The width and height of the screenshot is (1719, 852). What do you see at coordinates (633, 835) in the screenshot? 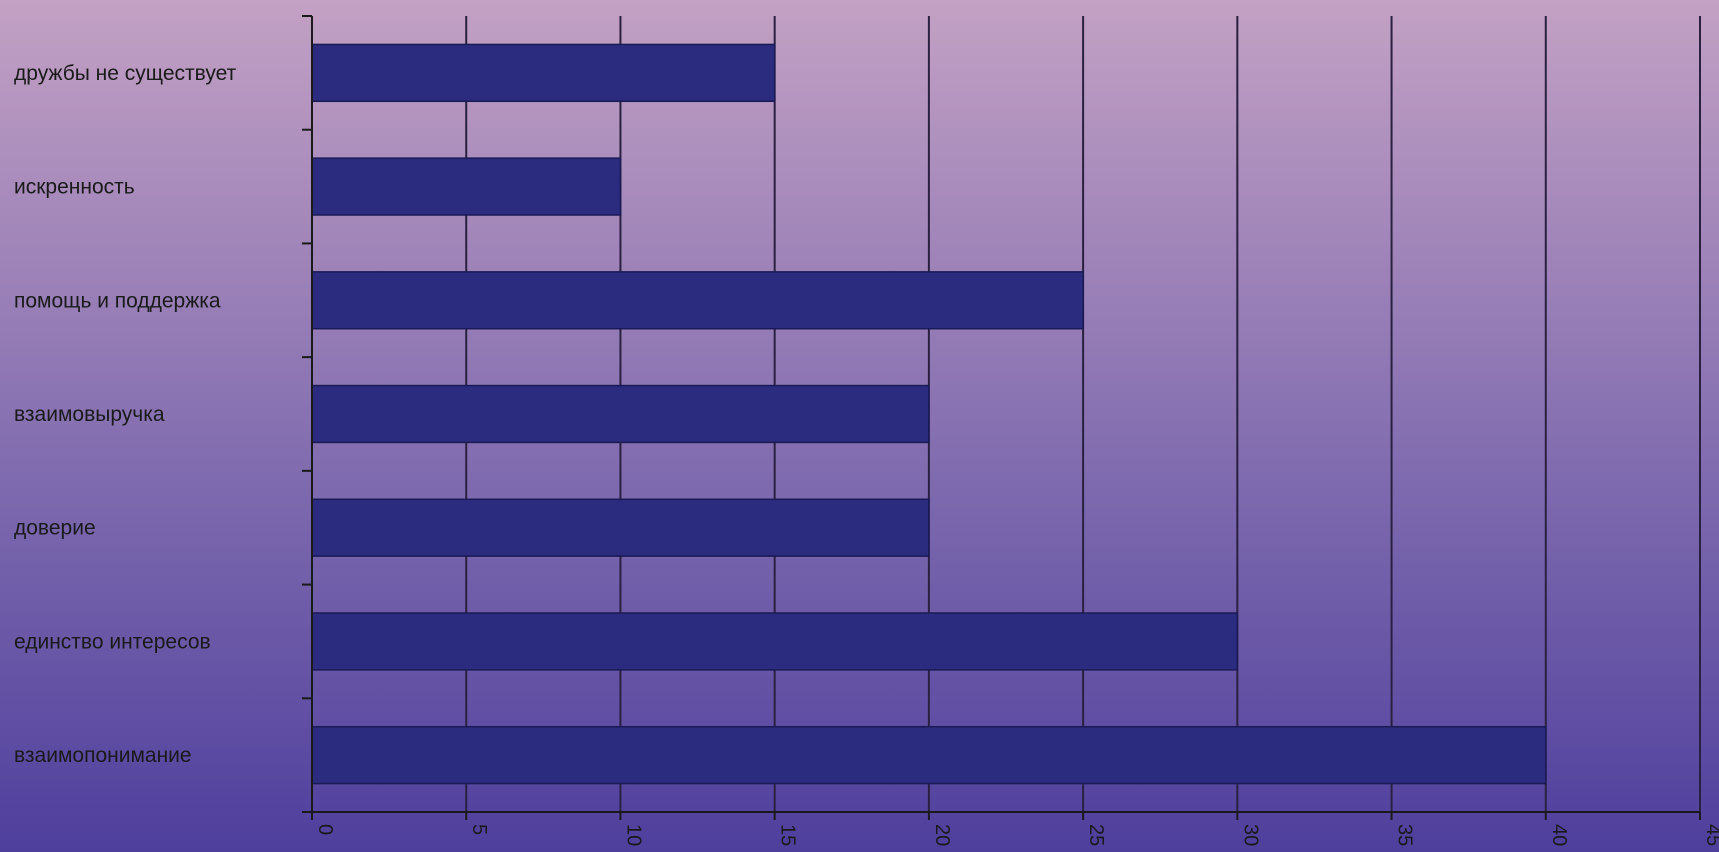
I see `x-tick-label-10: 10` at bounding box center [633, 835].